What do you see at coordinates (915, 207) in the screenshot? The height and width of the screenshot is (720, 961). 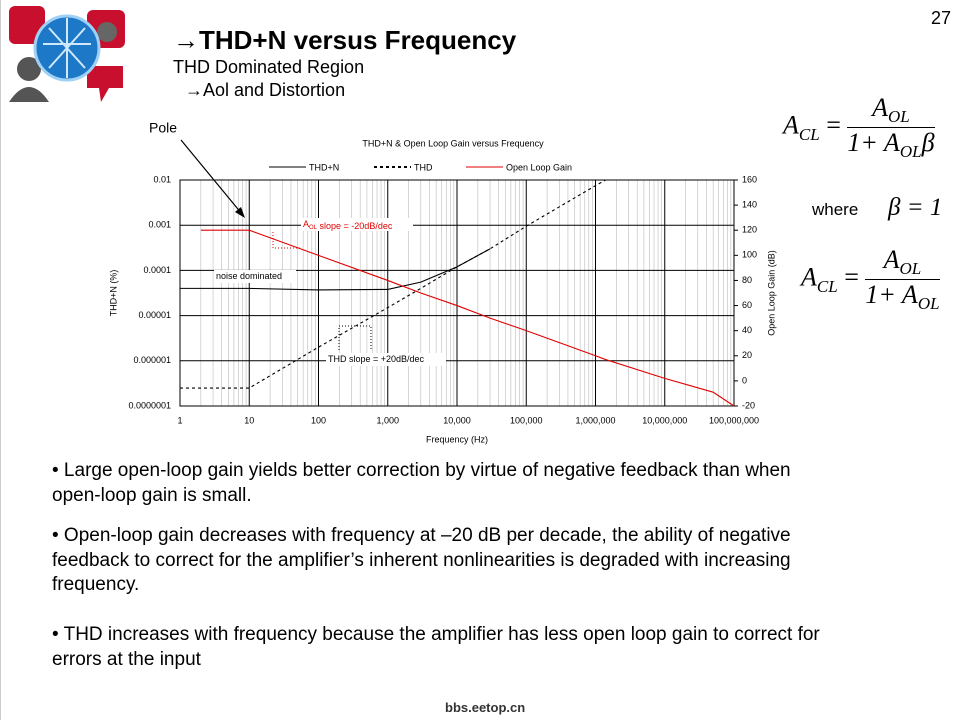 I see `beta-eq: β = 1` at bounding box center [915, 207].